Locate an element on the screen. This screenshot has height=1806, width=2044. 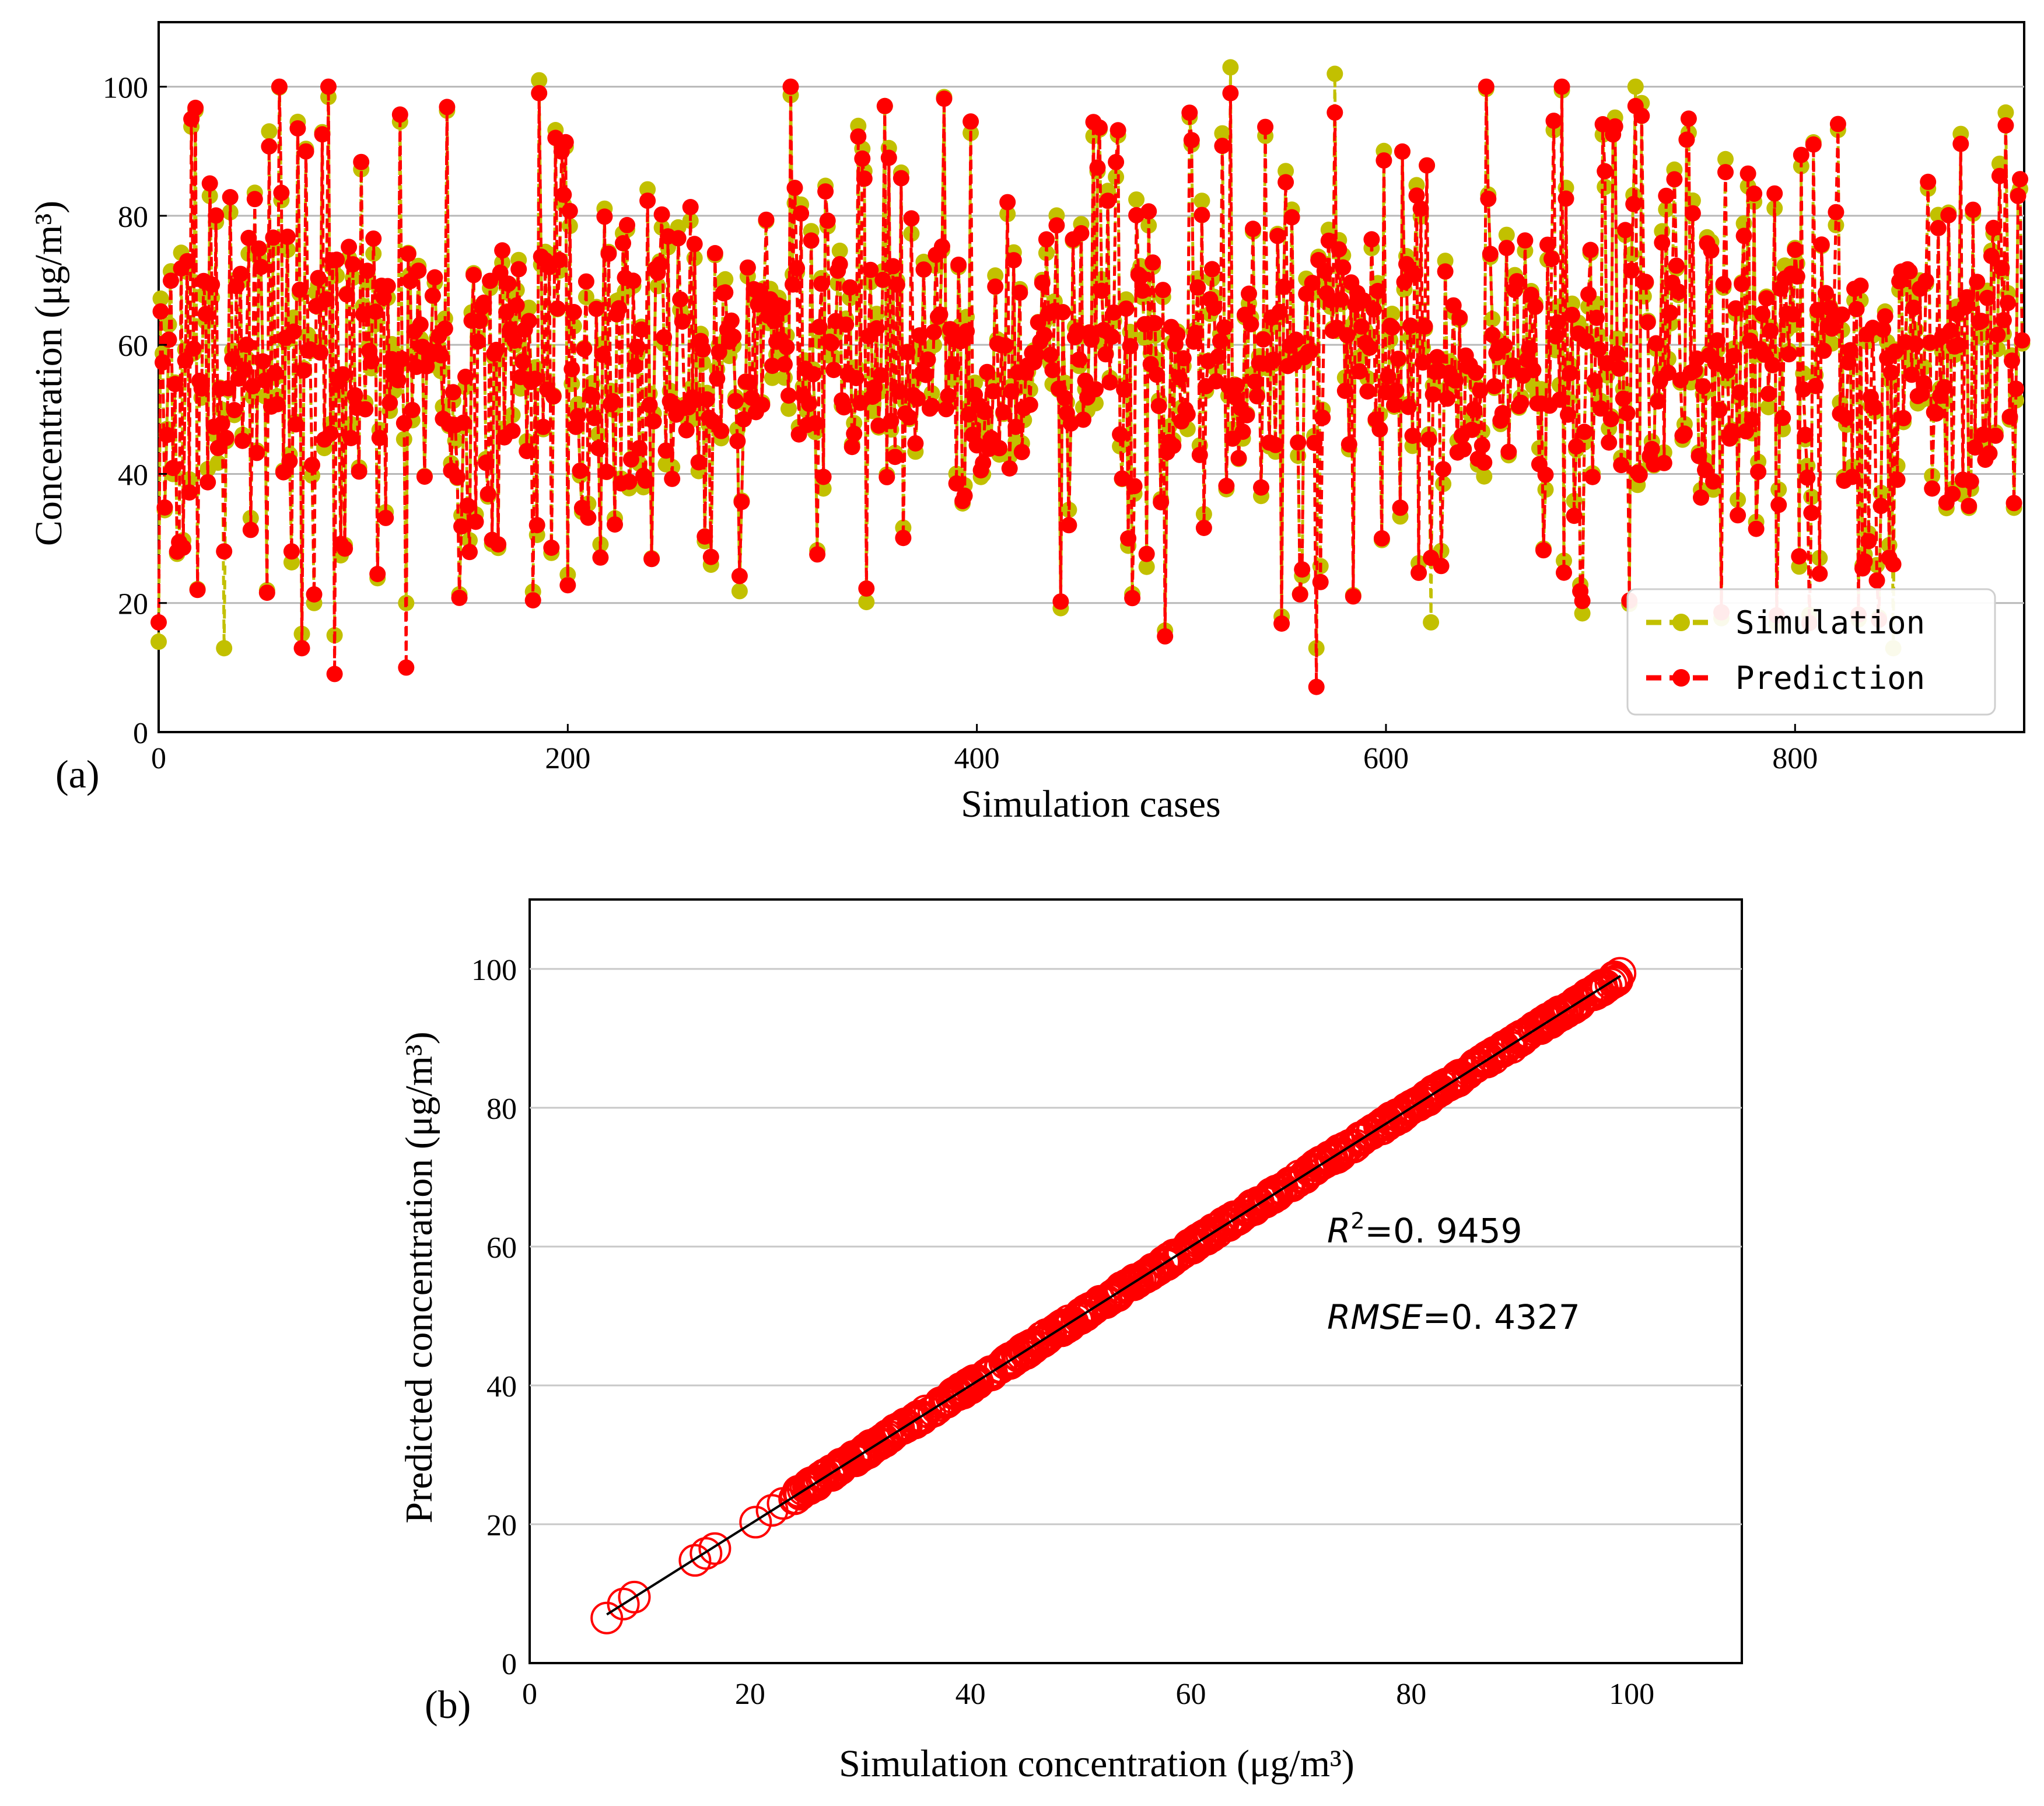
rmse-annotation: RMSE=0. 4327 is located at coordinates (1454, 1317).